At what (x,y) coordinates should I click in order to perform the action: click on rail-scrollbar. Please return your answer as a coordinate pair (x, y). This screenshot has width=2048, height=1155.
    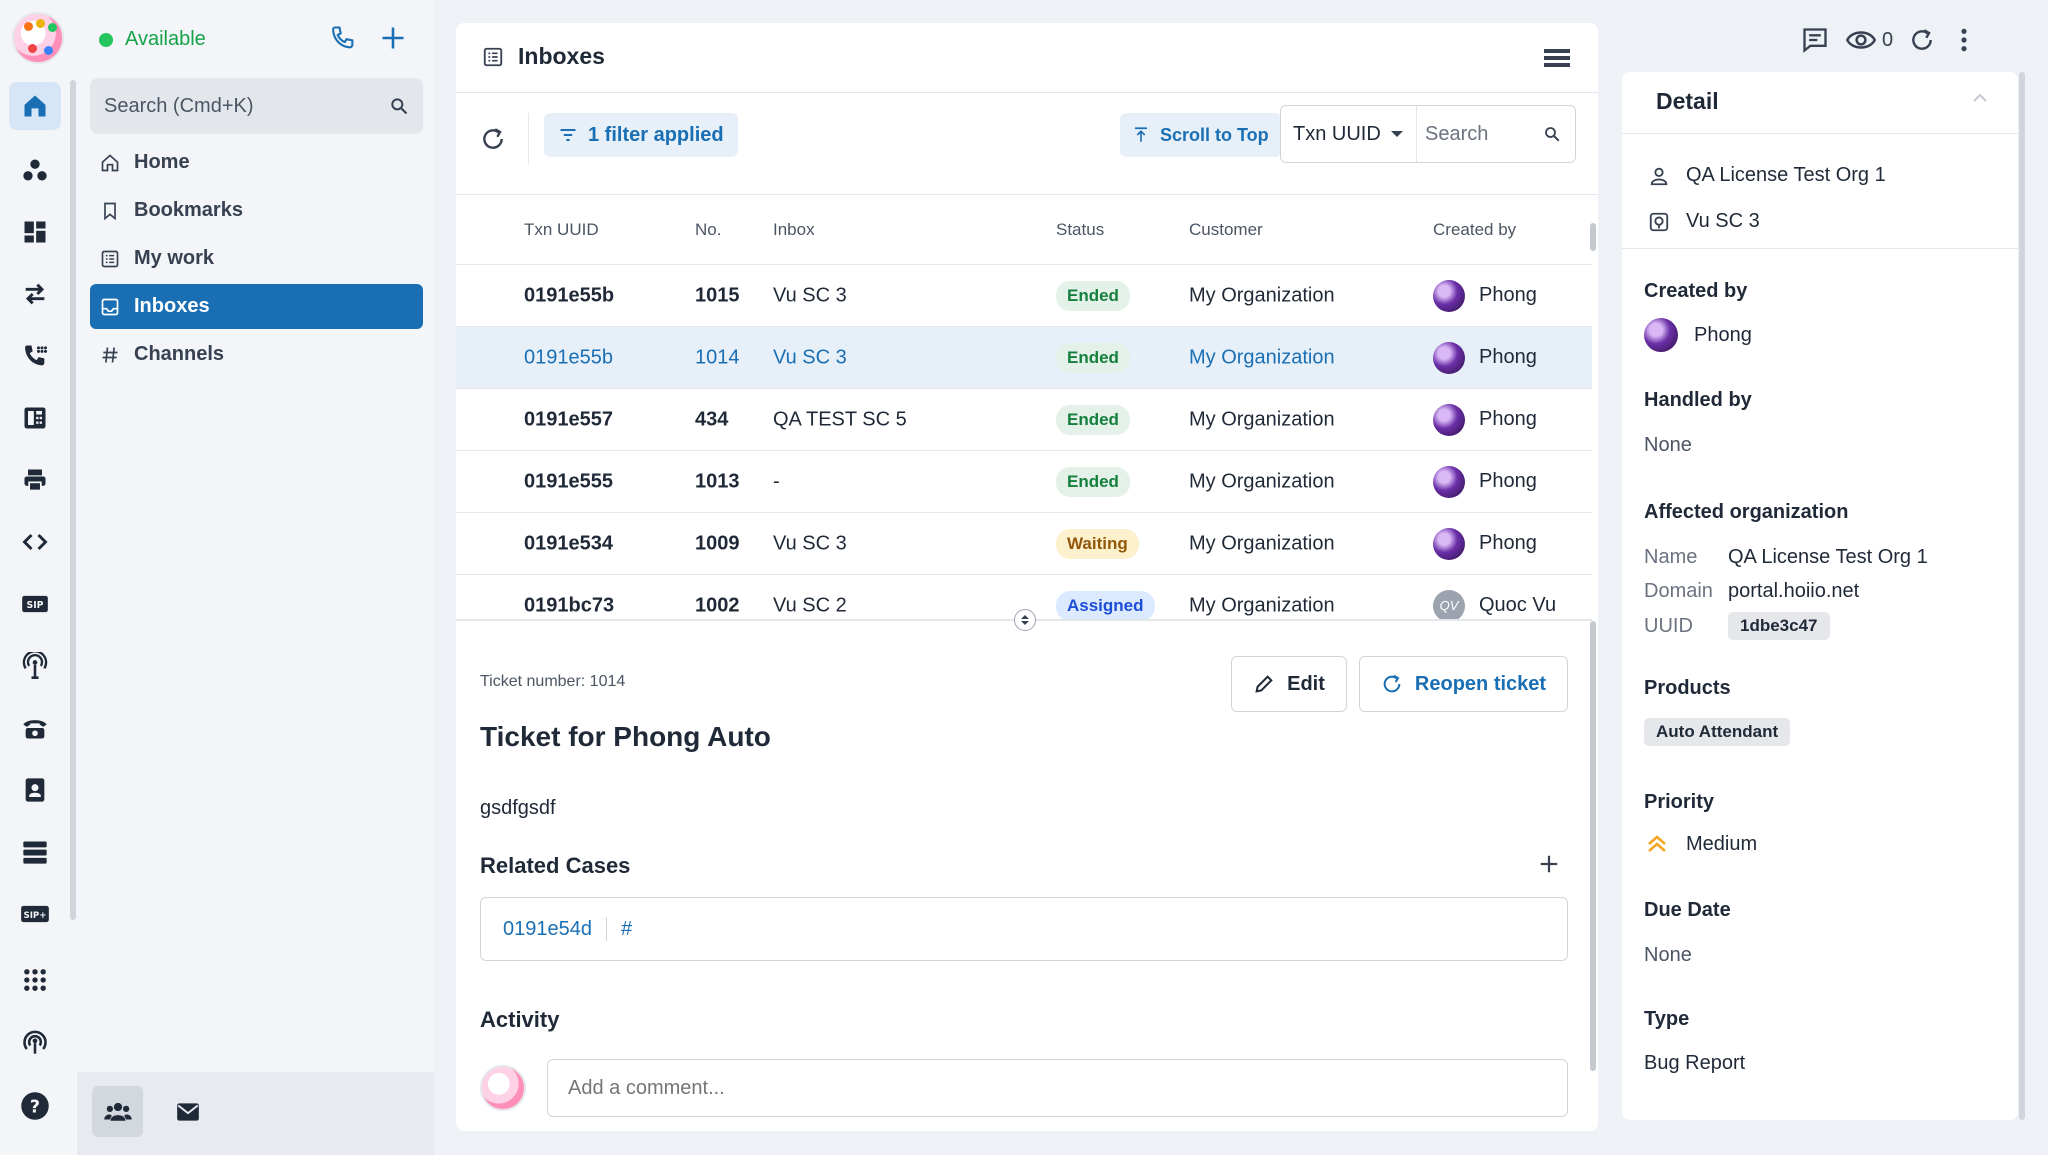
    Looking at the image, I should click on (73, 500).